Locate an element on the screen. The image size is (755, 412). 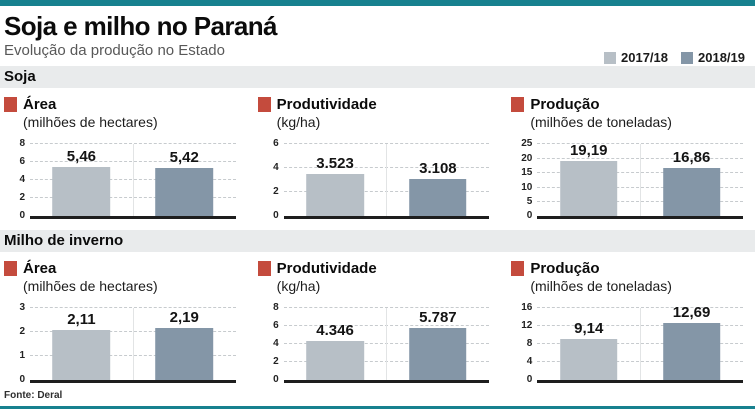
section-header-soja: Soja is located at coordinates (377, 77).